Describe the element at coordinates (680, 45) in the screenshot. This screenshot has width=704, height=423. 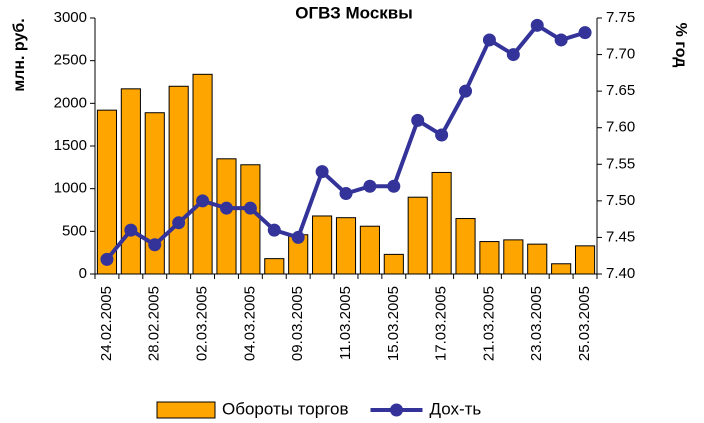
I see `y2-axis-title: % год` at that location.